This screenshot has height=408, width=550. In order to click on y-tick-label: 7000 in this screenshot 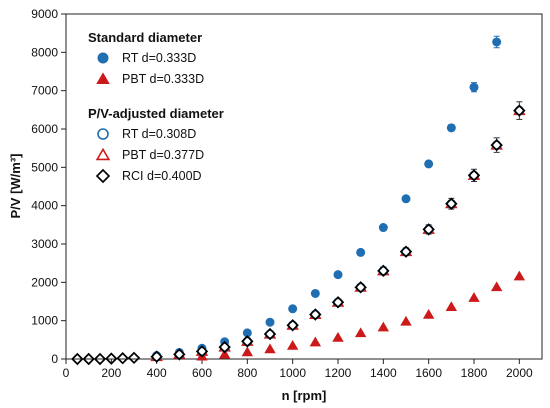, I will do `click(44, 91)`.